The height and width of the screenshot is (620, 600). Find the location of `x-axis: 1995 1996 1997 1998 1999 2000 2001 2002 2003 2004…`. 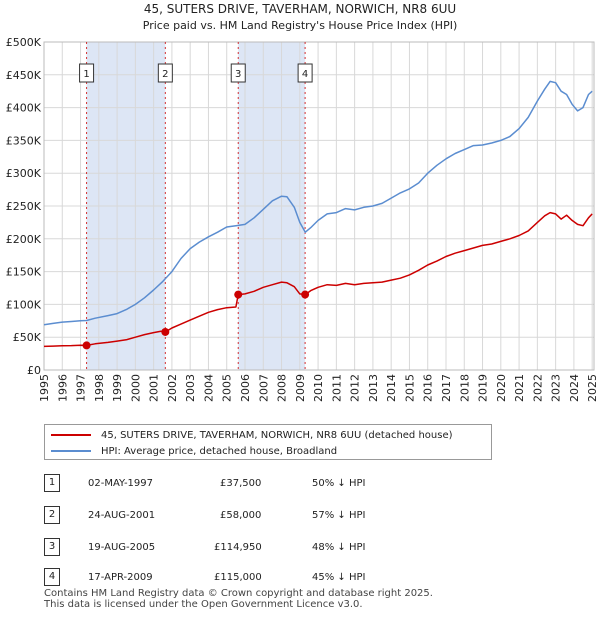

x-axis: 1995 1996 1997 1998 1999 2000 2001 2002 2003 2004… is located at coordinates (318, 388).